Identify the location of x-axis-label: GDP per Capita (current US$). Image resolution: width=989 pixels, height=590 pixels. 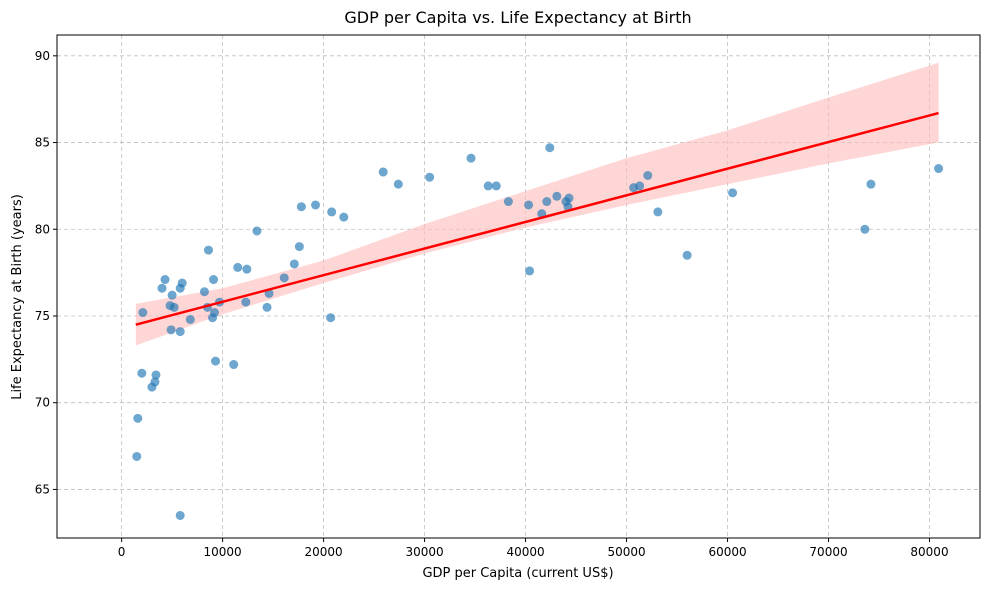
(517, 573).